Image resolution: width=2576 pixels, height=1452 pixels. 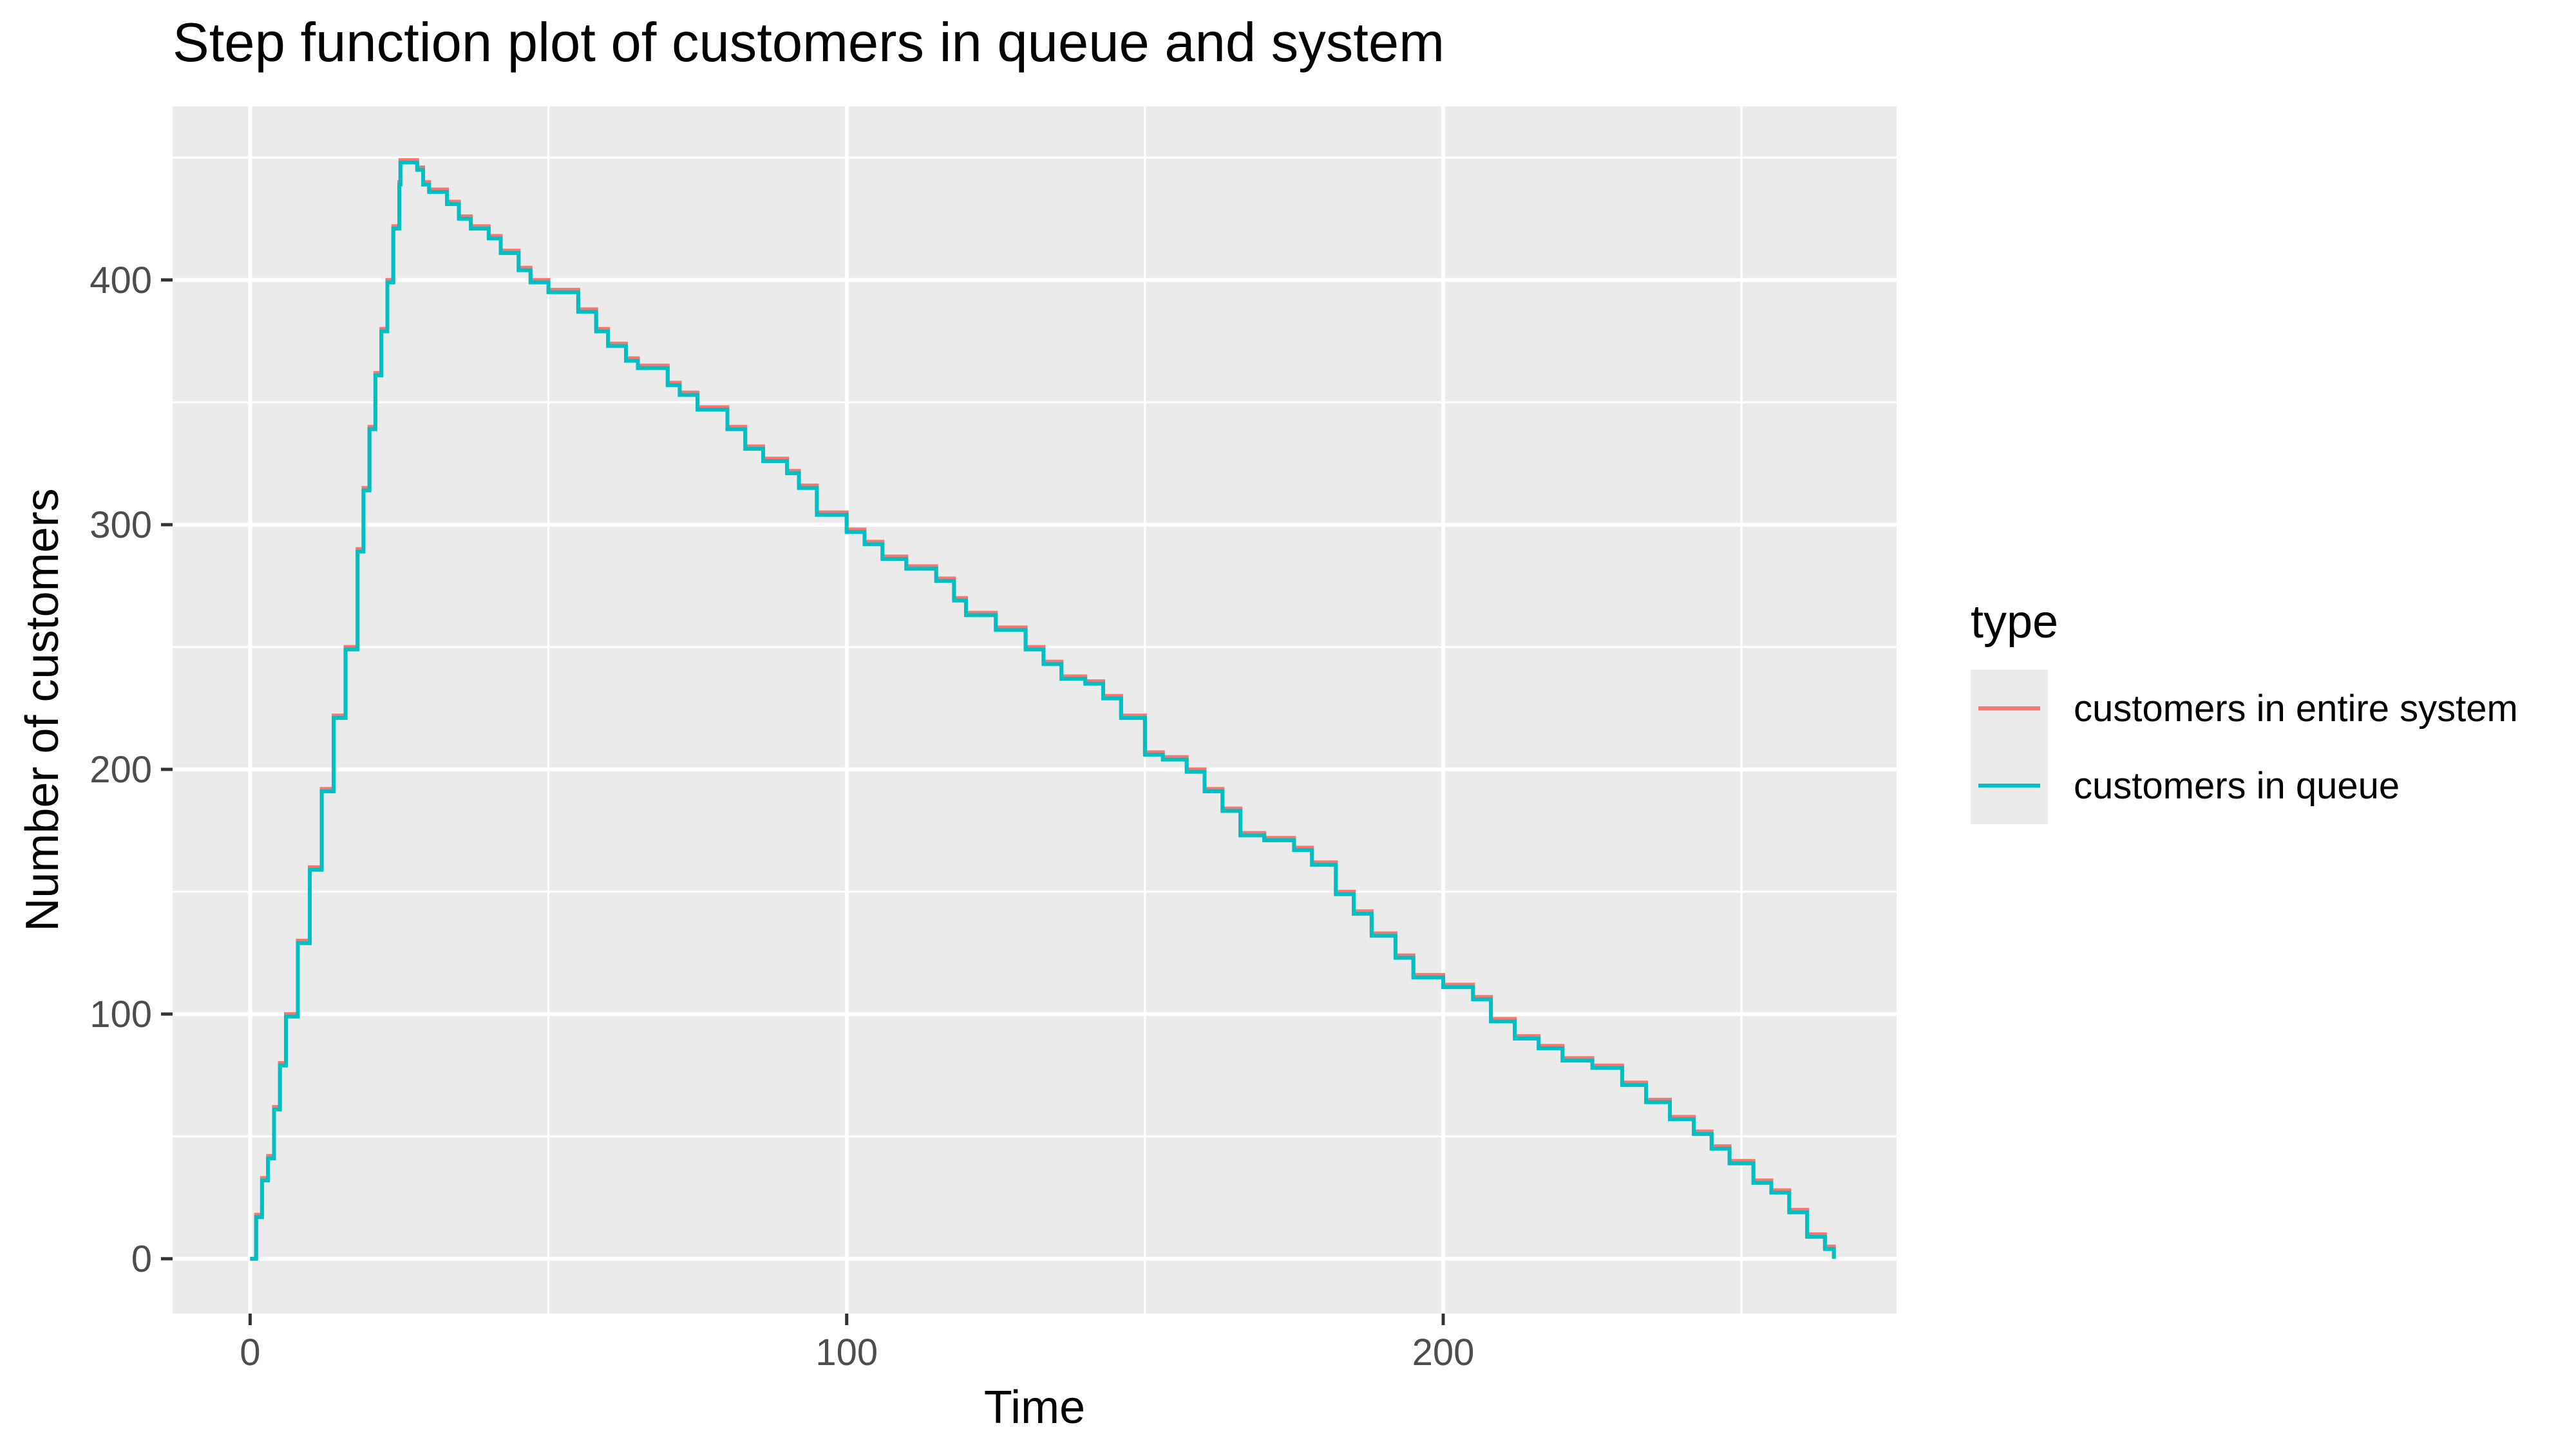 What do you see at coordinates (42, 709) in the screenshot?
I see `y-axis-label: Number of customers` at bounding box center [42, 709].